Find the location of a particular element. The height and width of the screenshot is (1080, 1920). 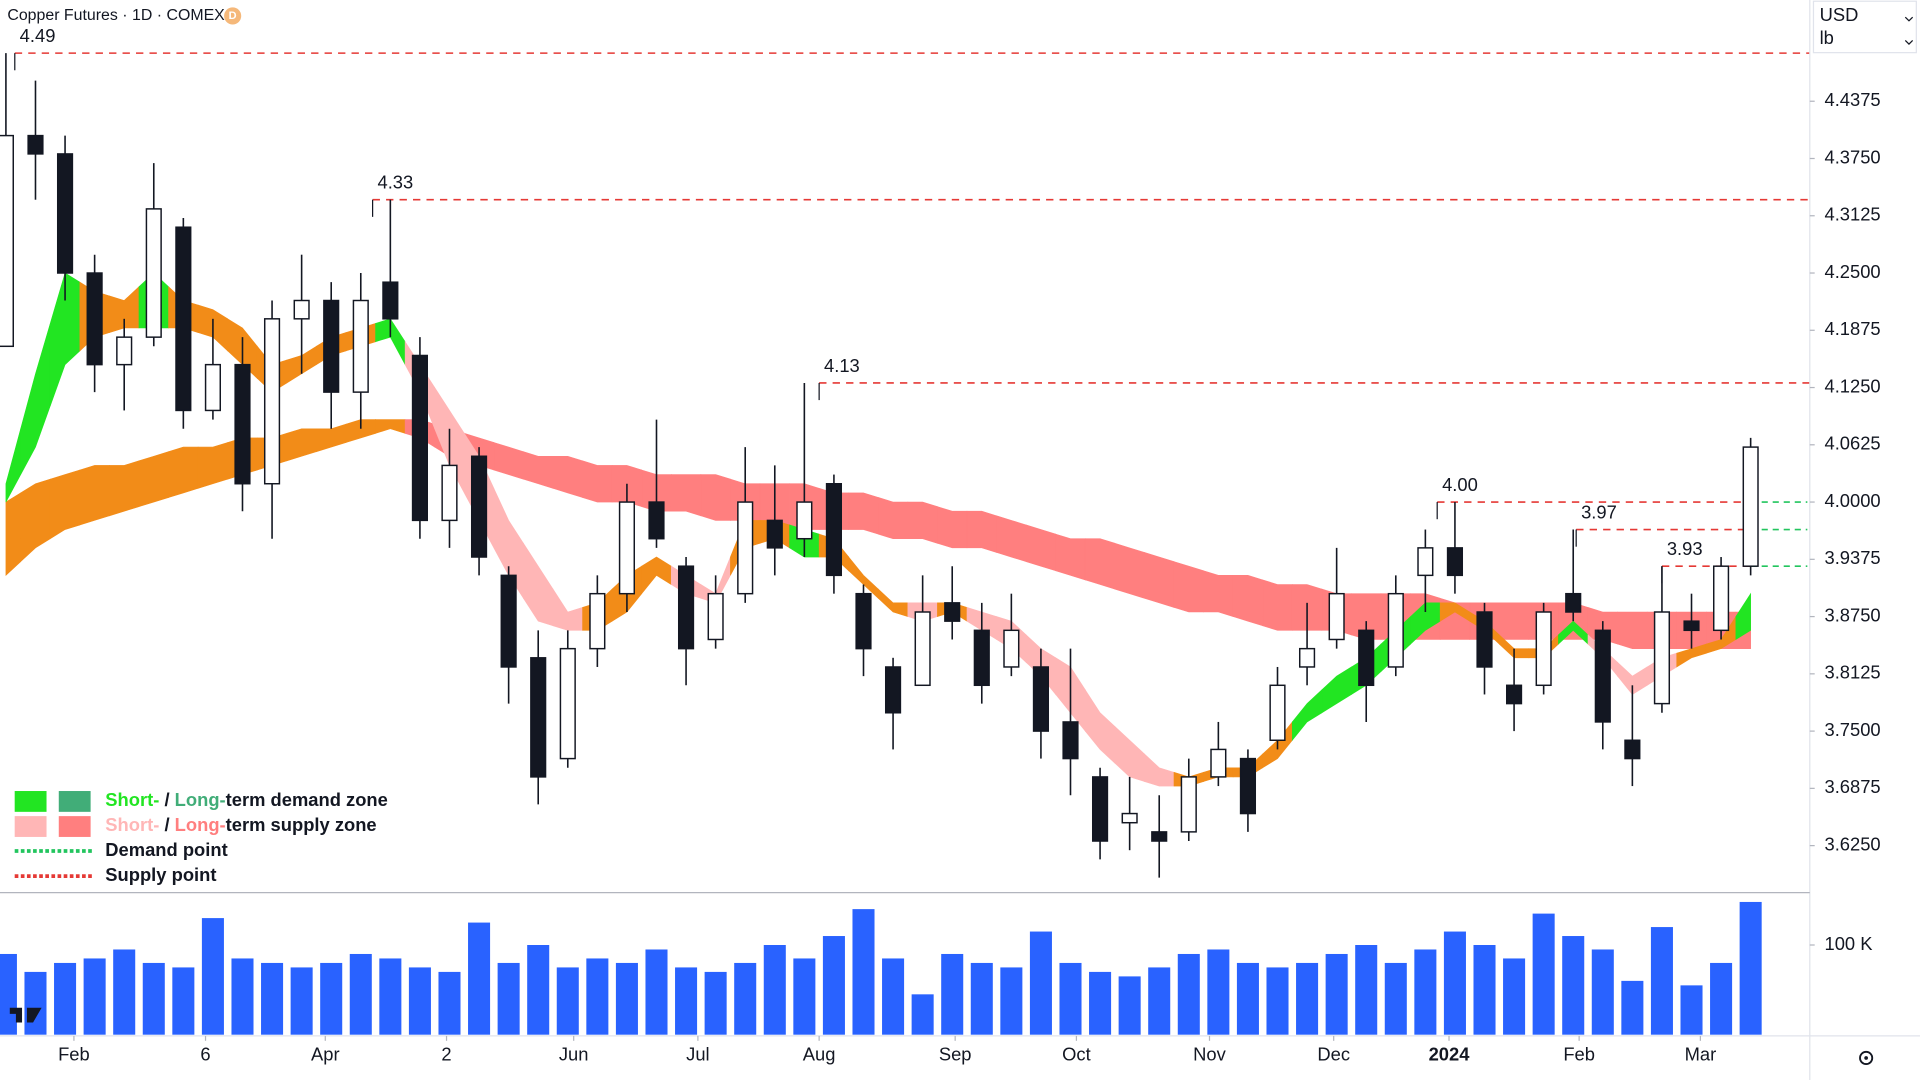

settings-icon is located at coordinates (1866, 1057).